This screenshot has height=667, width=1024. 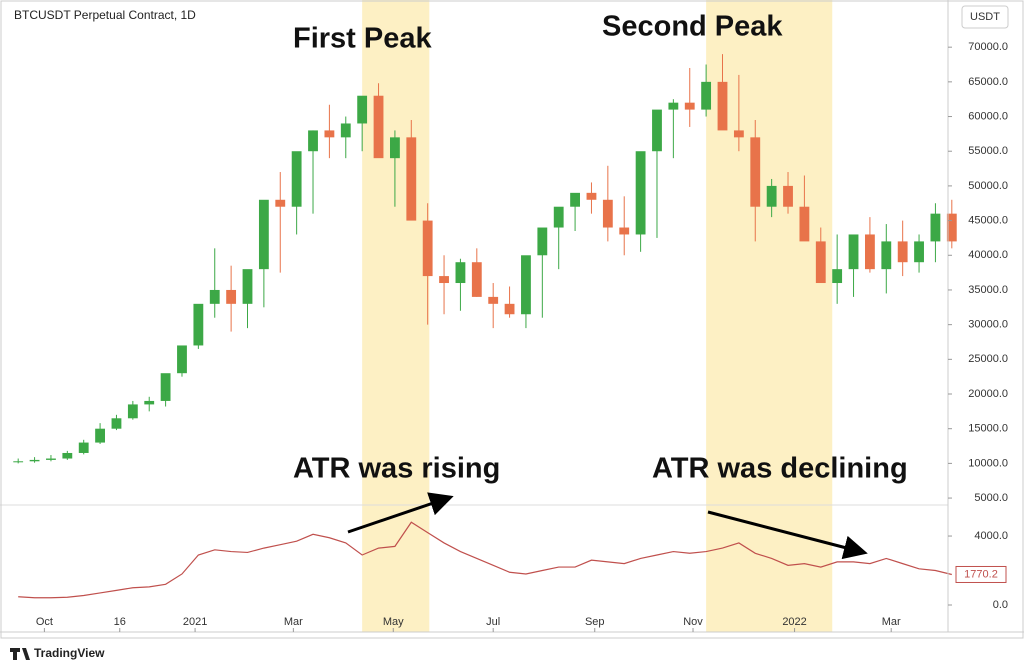 What do you see at coordinates (693, 622) in the screenshot?
I see `x-tick-label: Nov` at bounding box center [693, 622].